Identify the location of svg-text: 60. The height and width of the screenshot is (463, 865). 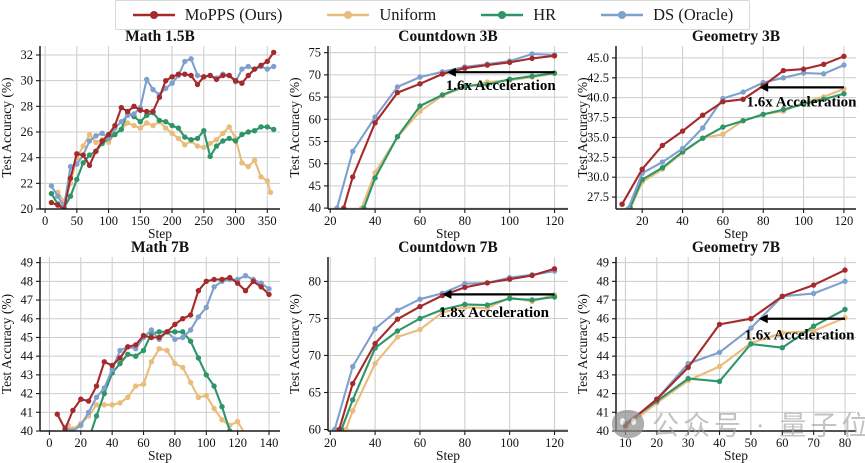
(315, 119).